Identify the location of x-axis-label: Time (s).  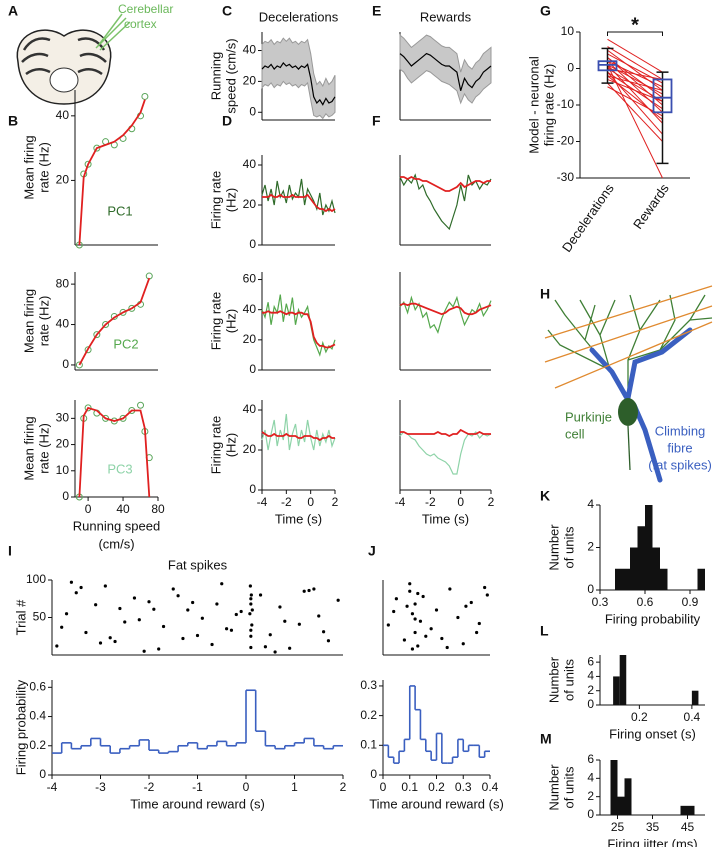
(298, 518).